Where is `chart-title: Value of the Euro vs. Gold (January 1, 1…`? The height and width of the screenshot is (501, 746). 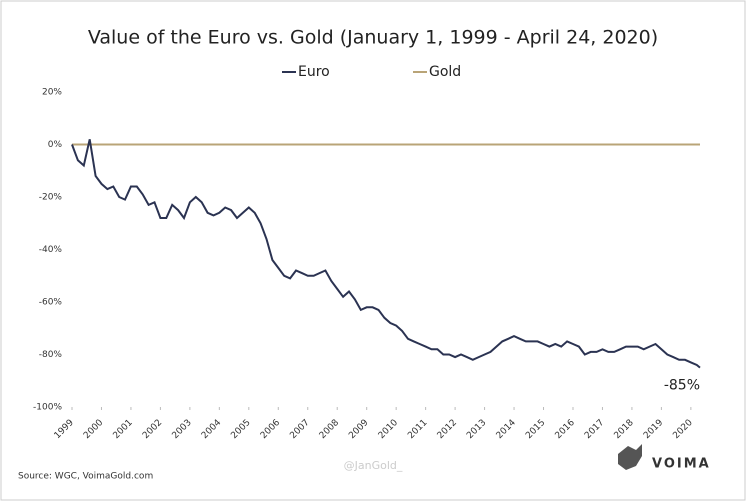 chart-title: Value of the Euro vs. Gold (January 1, 1… is located at coordinates (373, 38).